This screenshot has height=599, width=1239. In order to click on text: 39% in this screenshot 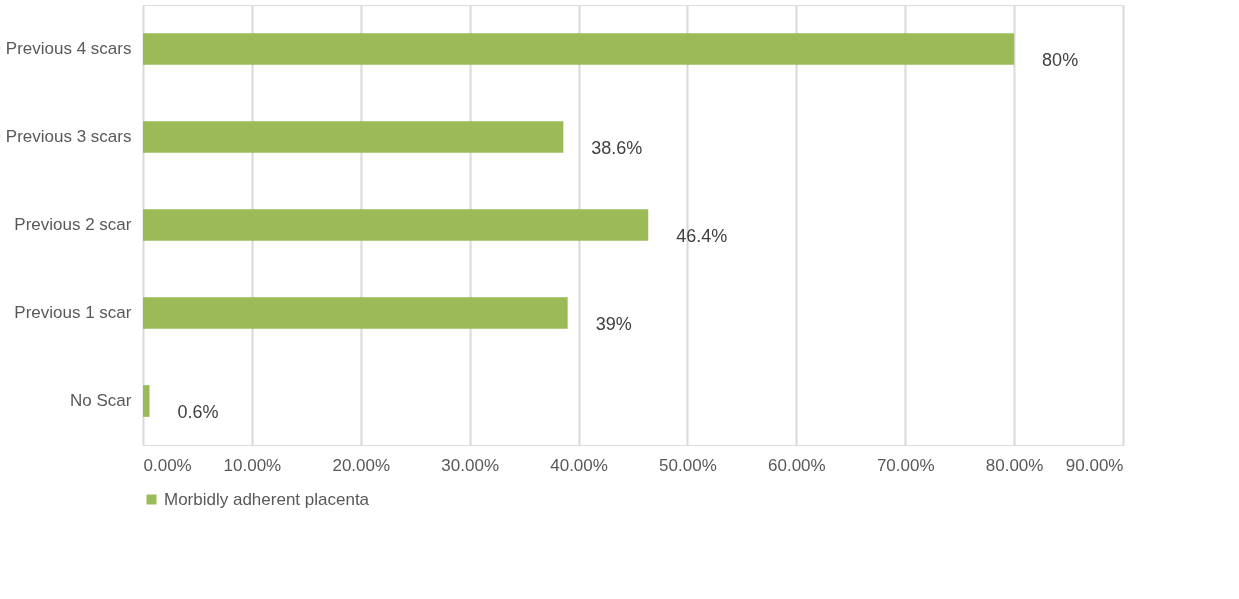, I will do `click(613, 324)`.